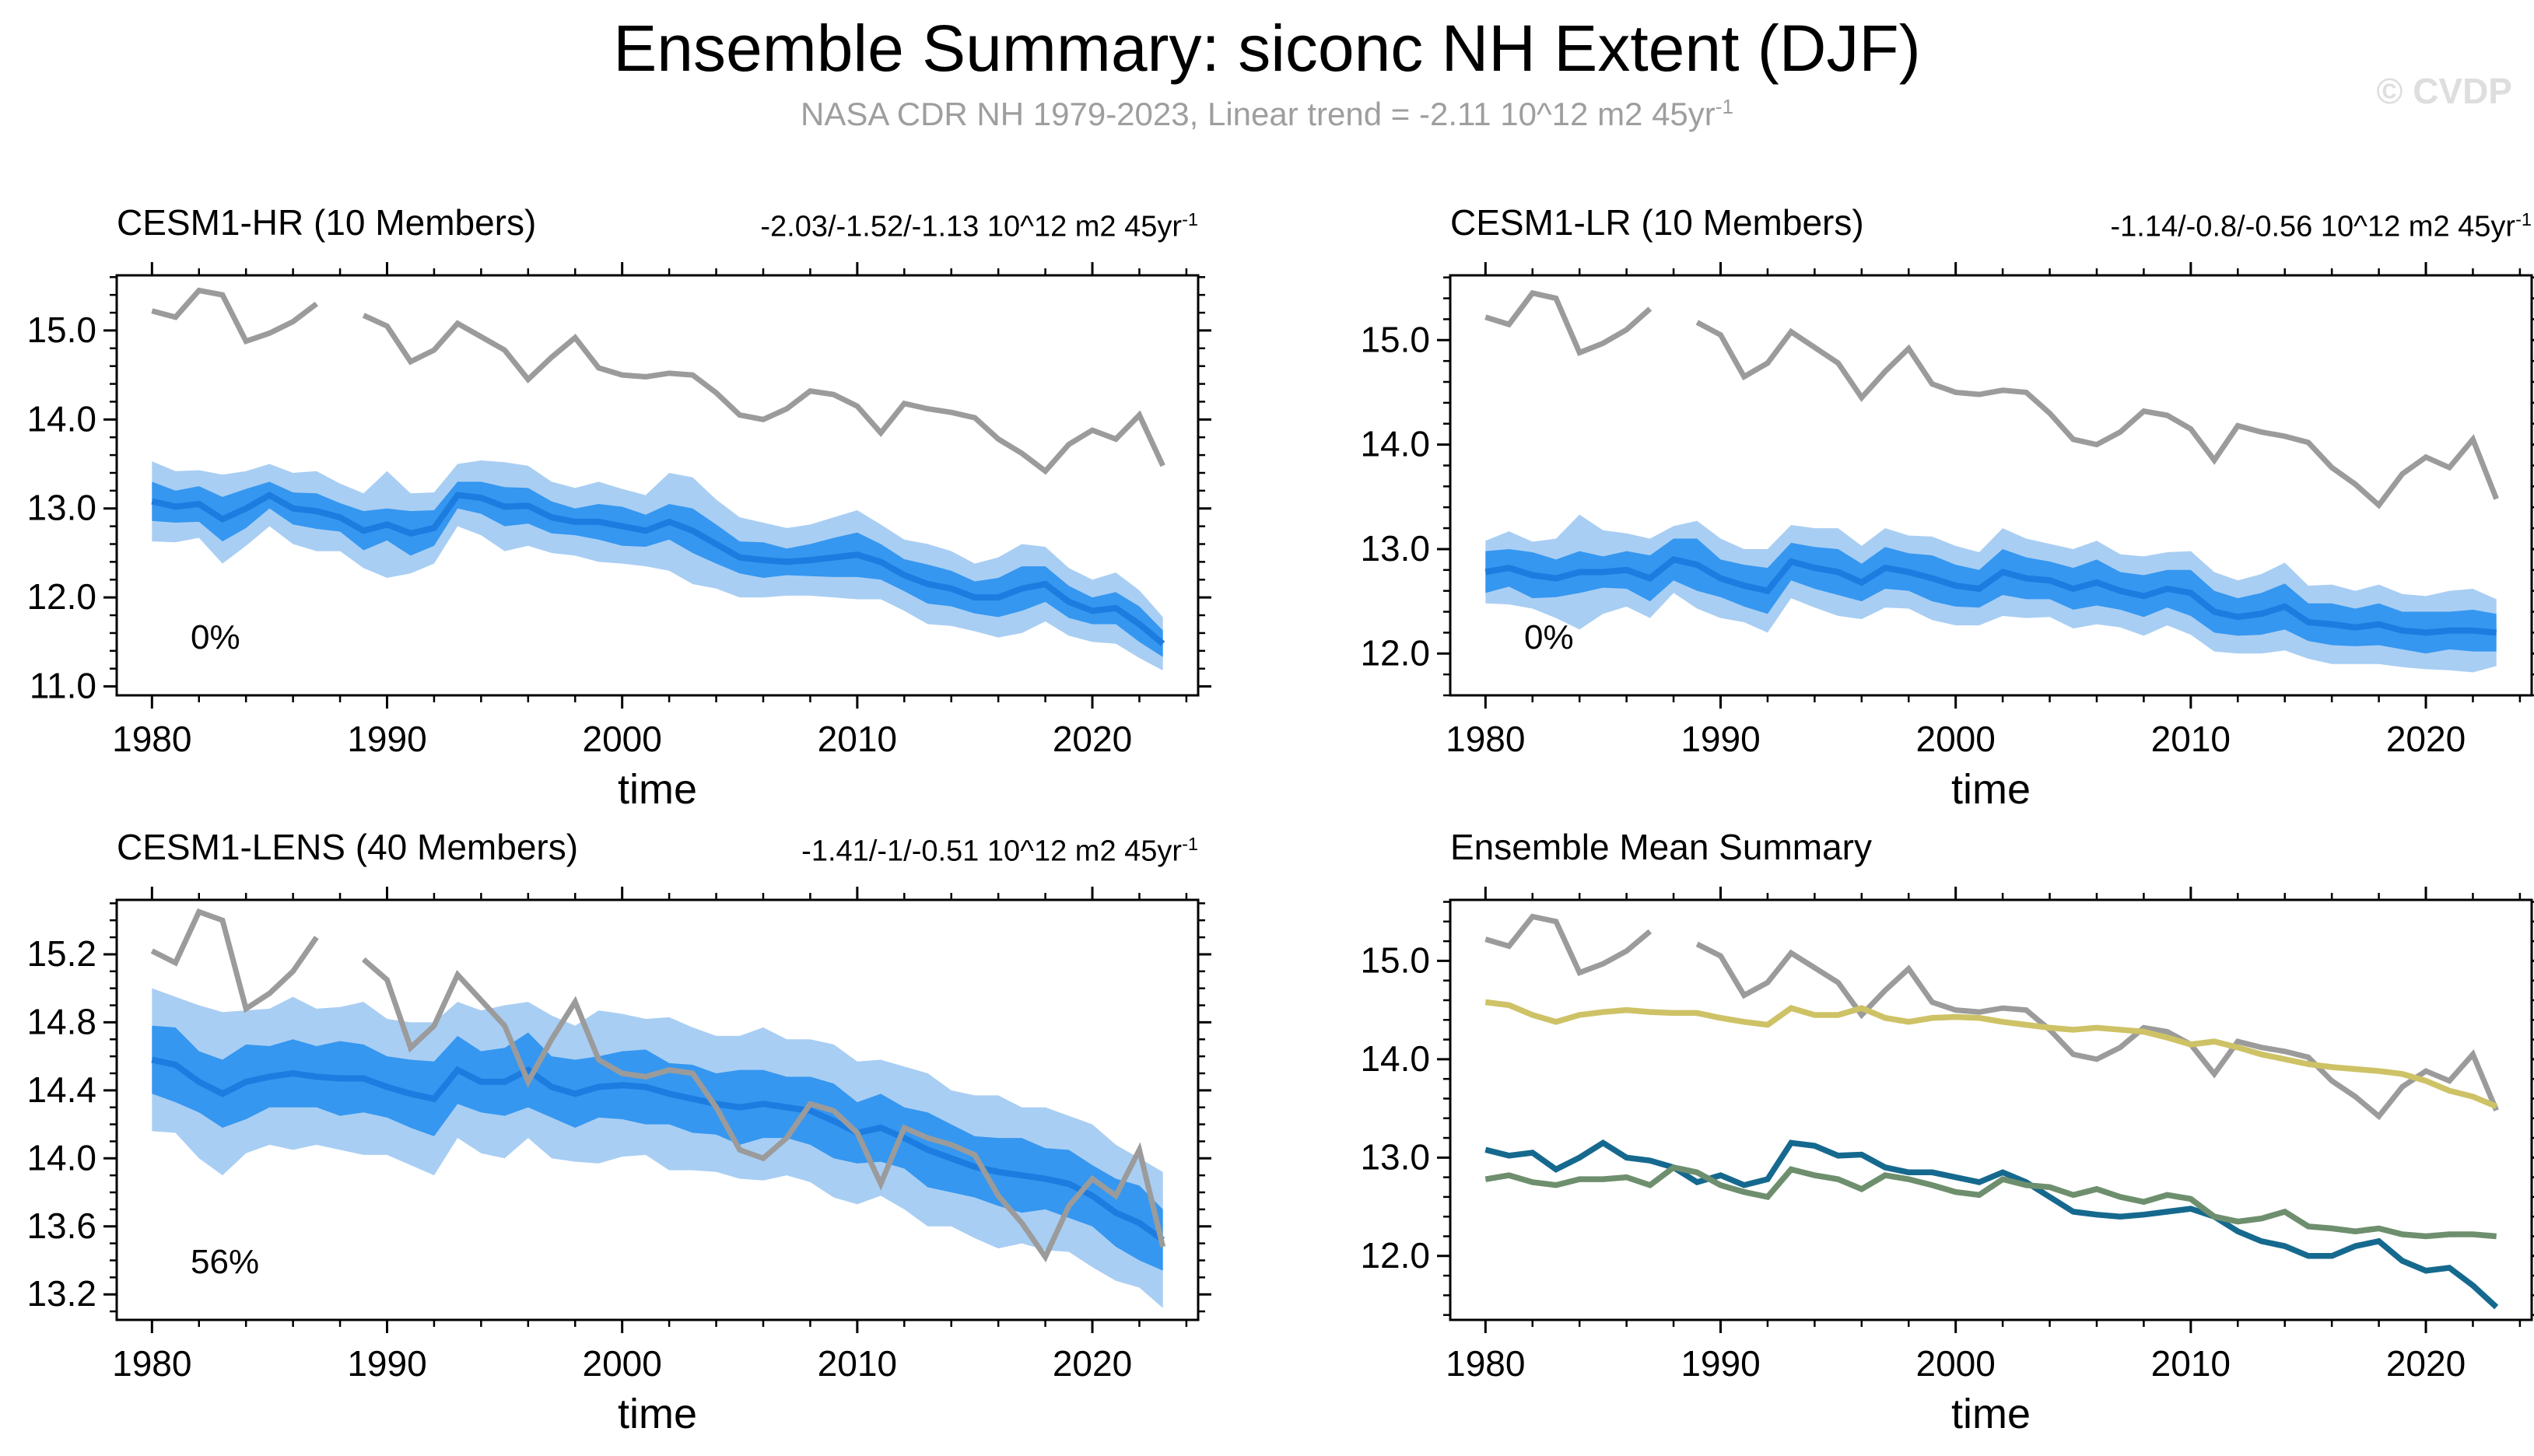  What do you see at coordinates (992, 852) in the screenshot?
I see `trend-text: -1.41/-1/-0.51 10^12 m2 45yr` at bounding box center [992, 852].